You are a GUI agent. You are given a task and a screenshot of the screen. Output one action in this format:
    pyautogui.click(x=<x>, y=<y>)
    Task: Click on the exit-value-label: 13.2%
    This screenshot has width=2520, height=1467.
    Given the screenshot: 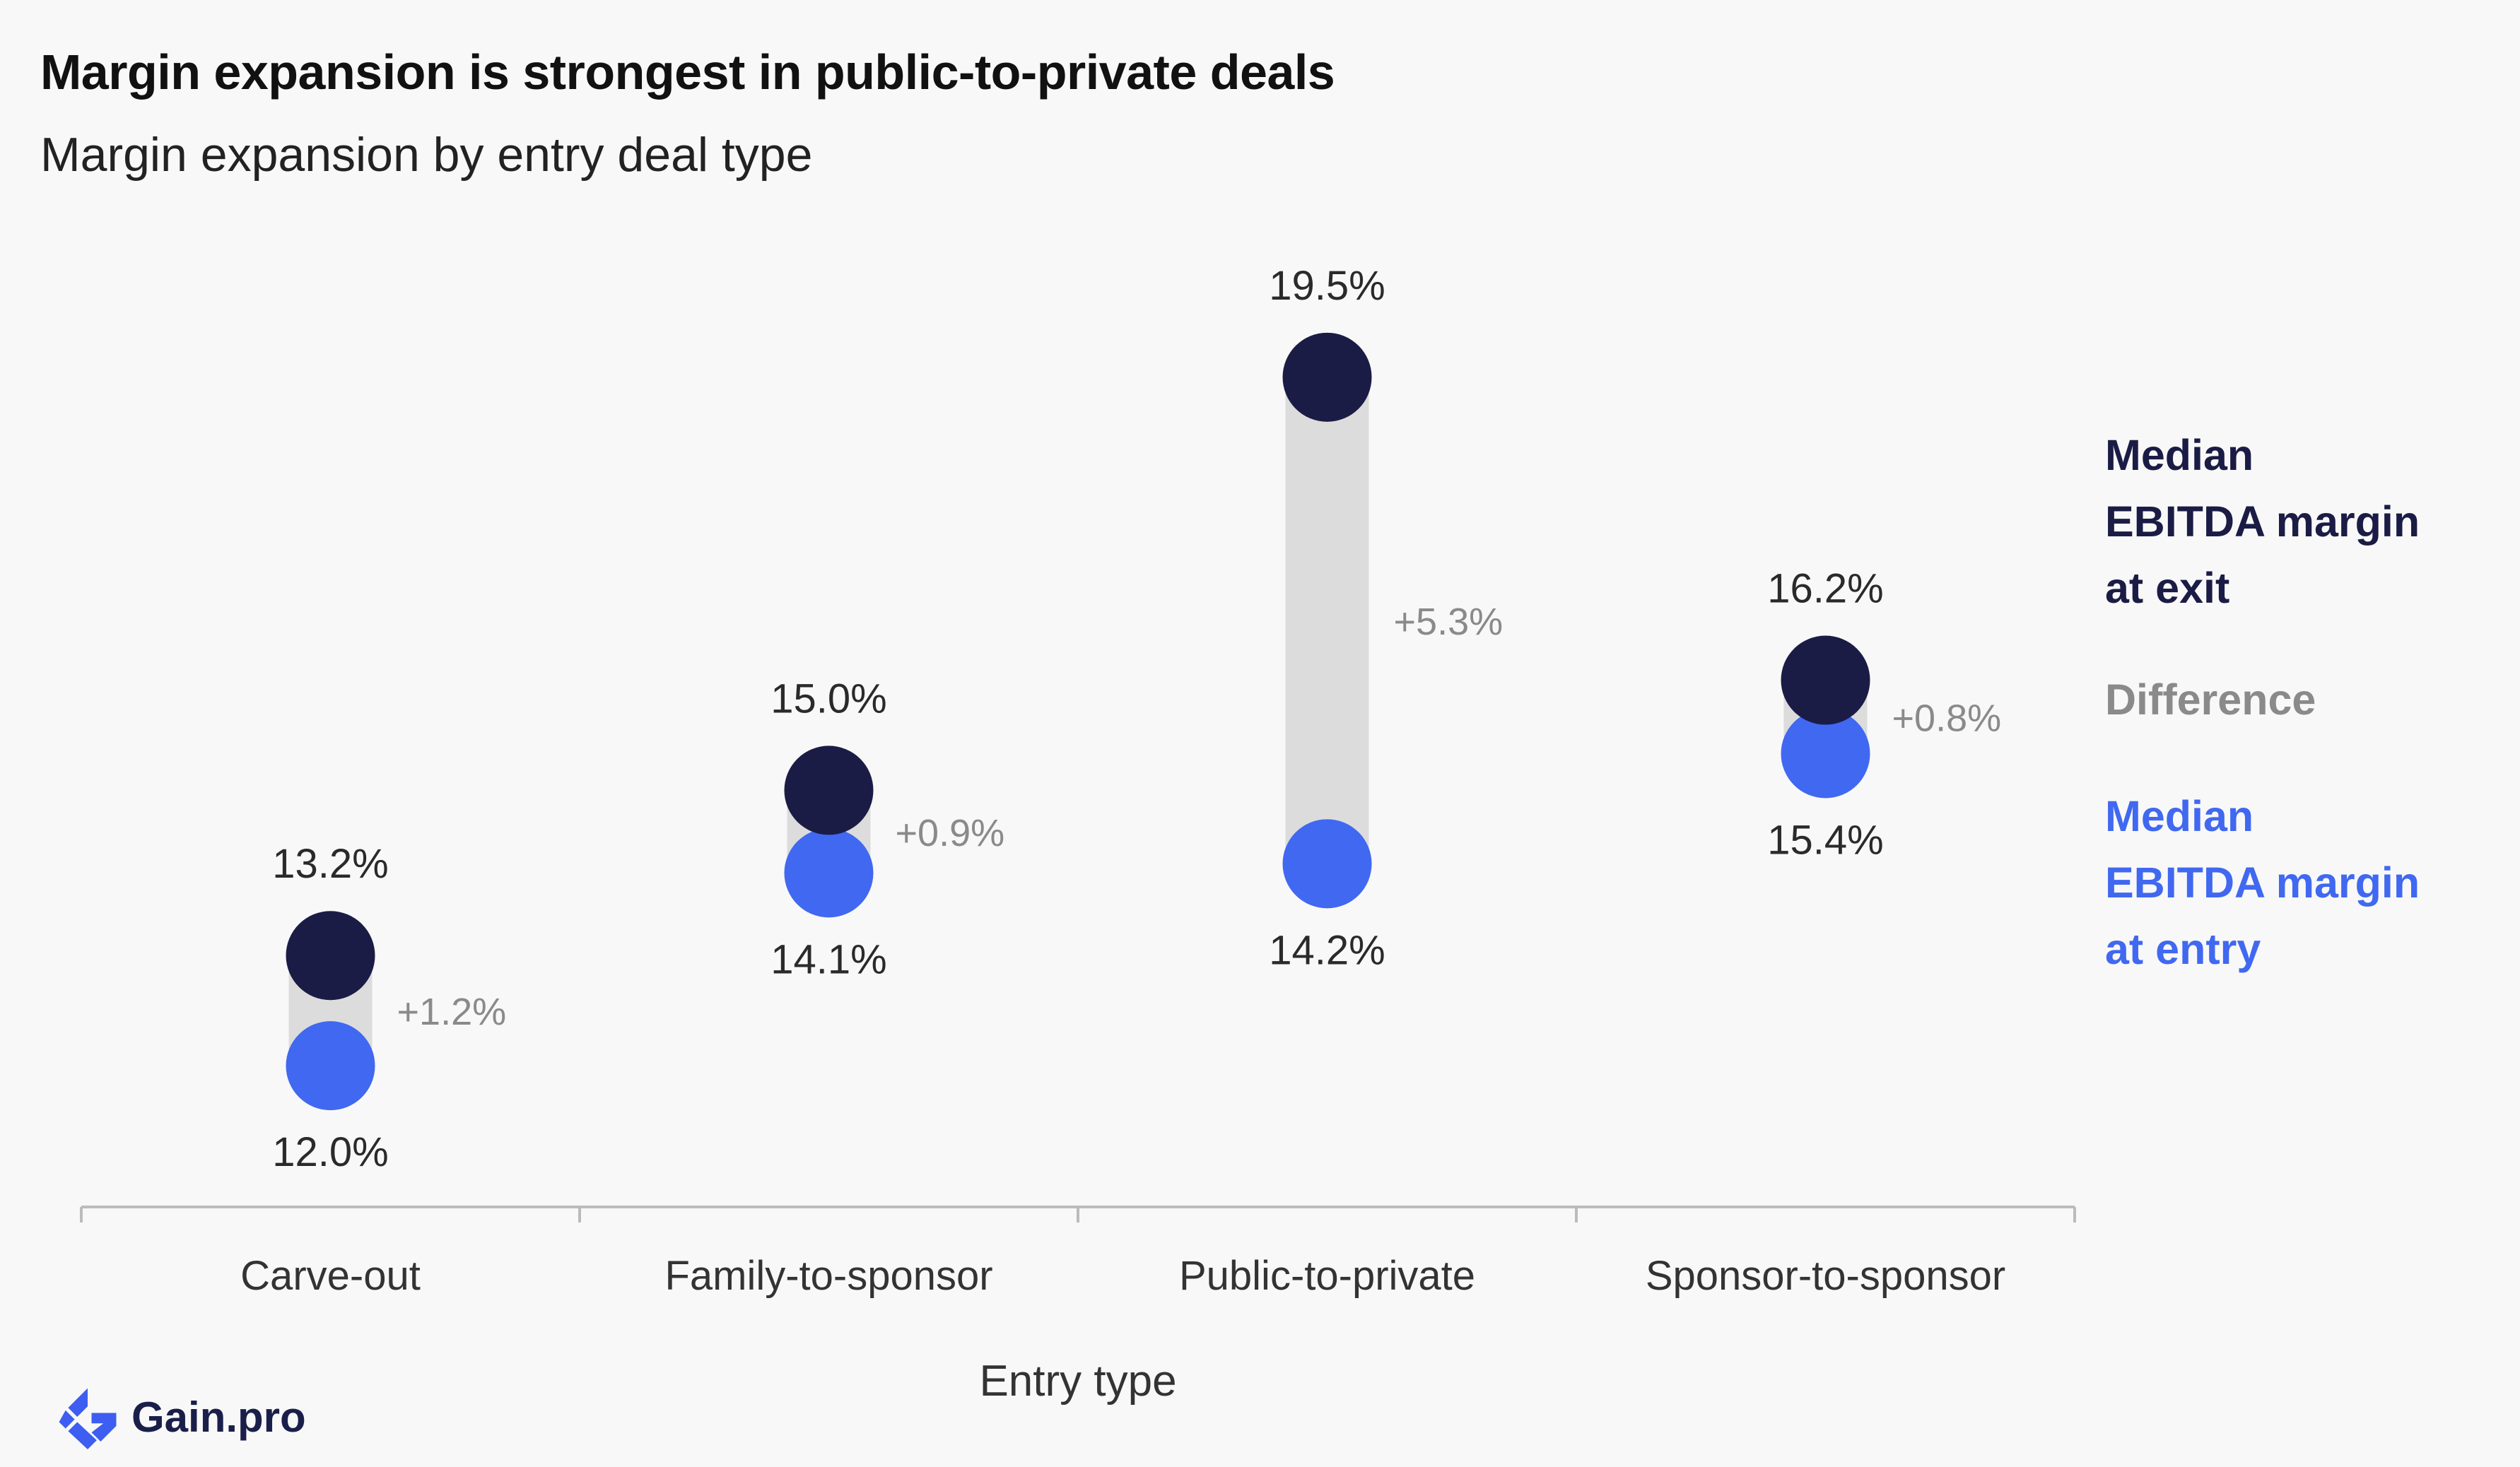 What is the action you would take?
    pyautogui.click(x=330, y=864)
    